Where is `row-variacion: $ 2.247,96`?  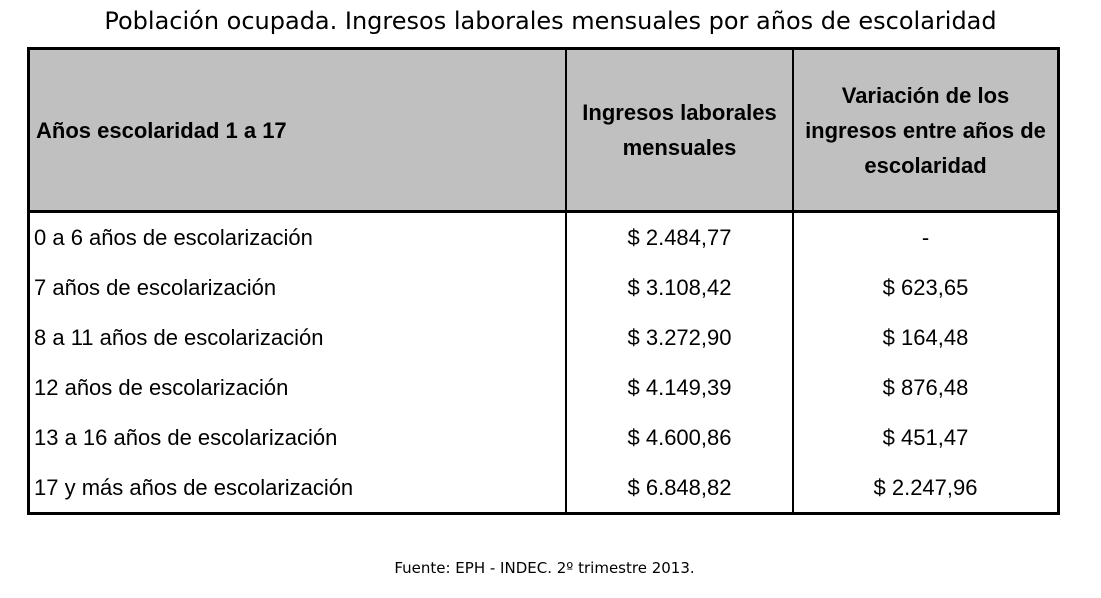
row-variacion: $ 2.247,96 is located at coordinates (925, 487).